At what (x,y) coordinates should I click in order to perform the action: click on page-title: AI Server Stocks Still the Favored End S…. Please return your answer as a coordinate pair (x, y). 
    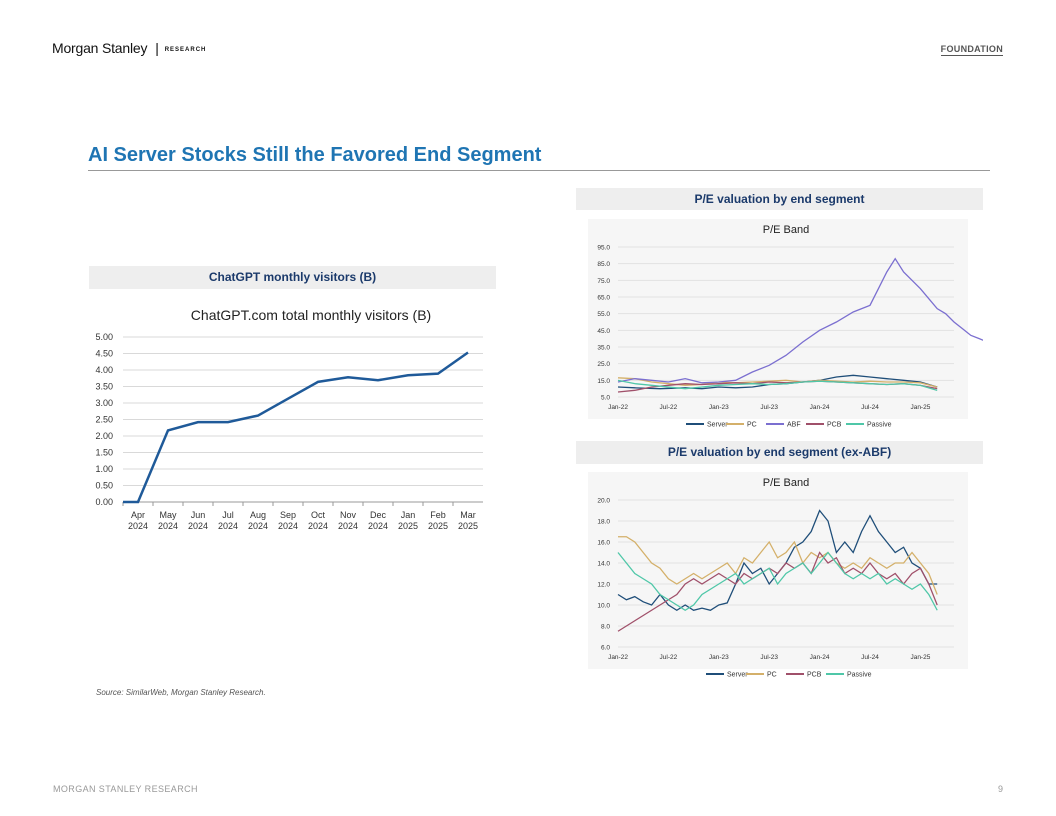
    Looking at the image, I should click on (315, 155).